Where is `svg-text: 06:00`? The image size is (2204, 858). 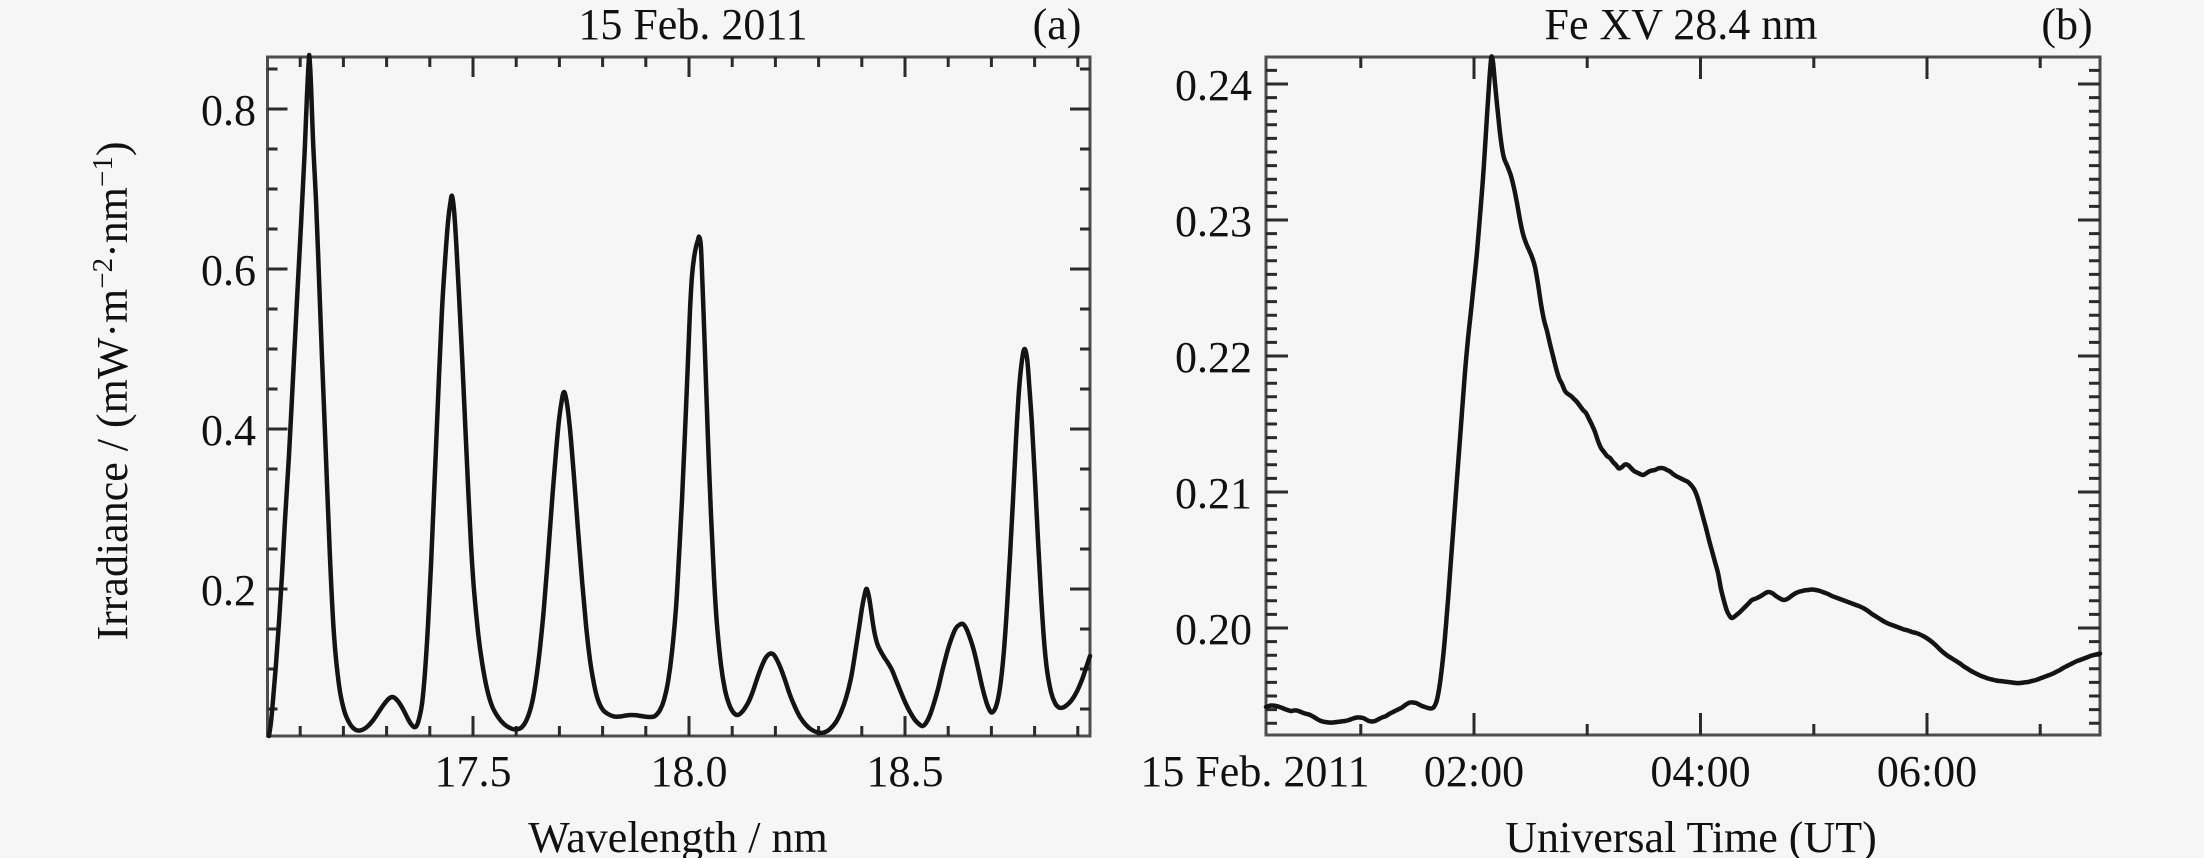 svg-text: 06:00 is located at coordinates (1927, 771).